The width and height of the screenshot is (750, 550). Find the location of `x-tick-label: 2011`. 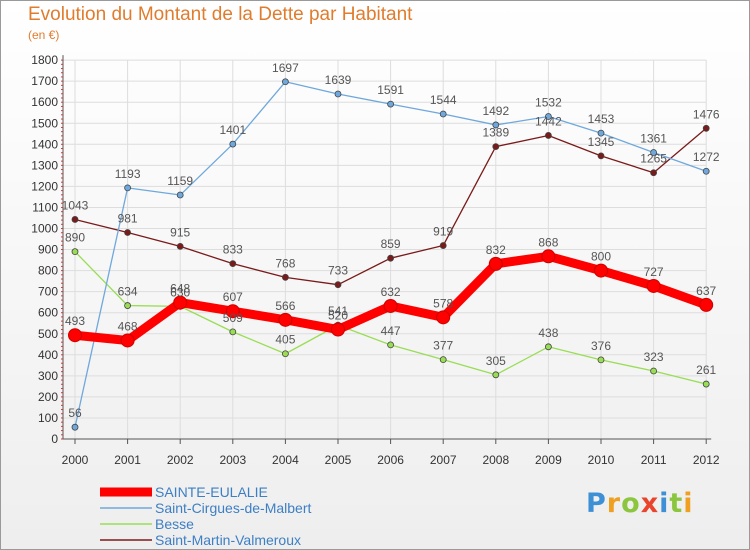

x-tick-label: 2011 is located at coordinates (654, 460).